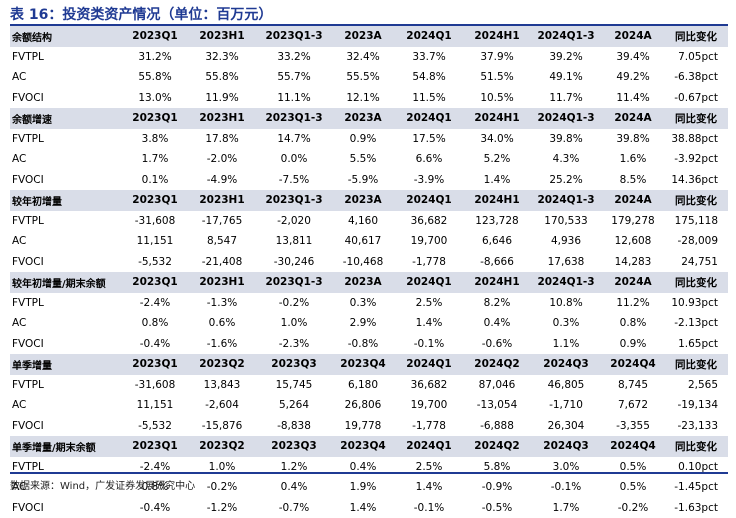 The width and height of the screenshot is (736, 518). I want to click on table-cell: 87,046, so click(497, 385).